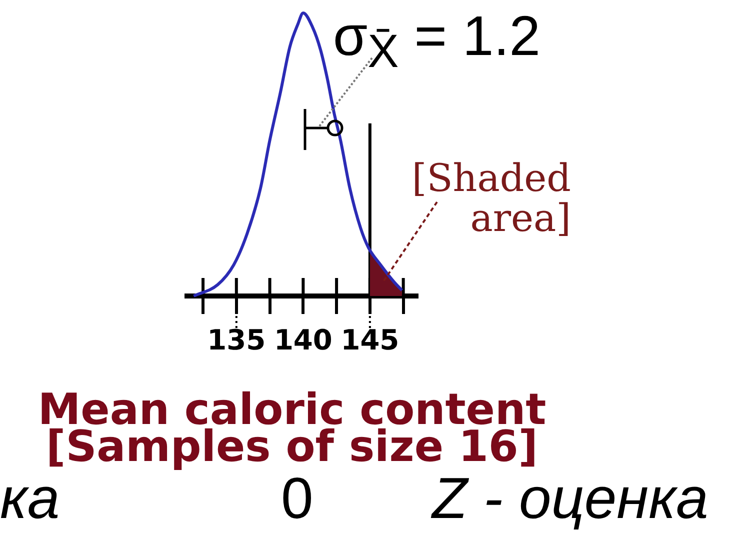  What do you see at coordinates (370, 339) in the screenshot?
I see `x-tick-label: 145` at bounding box center [370, 339].